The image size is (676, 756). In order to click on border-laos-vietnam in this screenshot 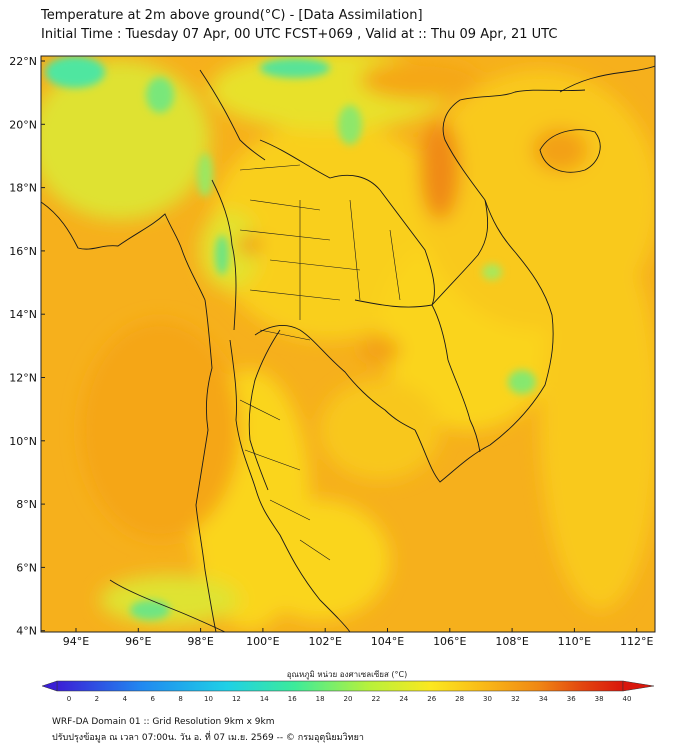, I will do `click(460, 252)`.